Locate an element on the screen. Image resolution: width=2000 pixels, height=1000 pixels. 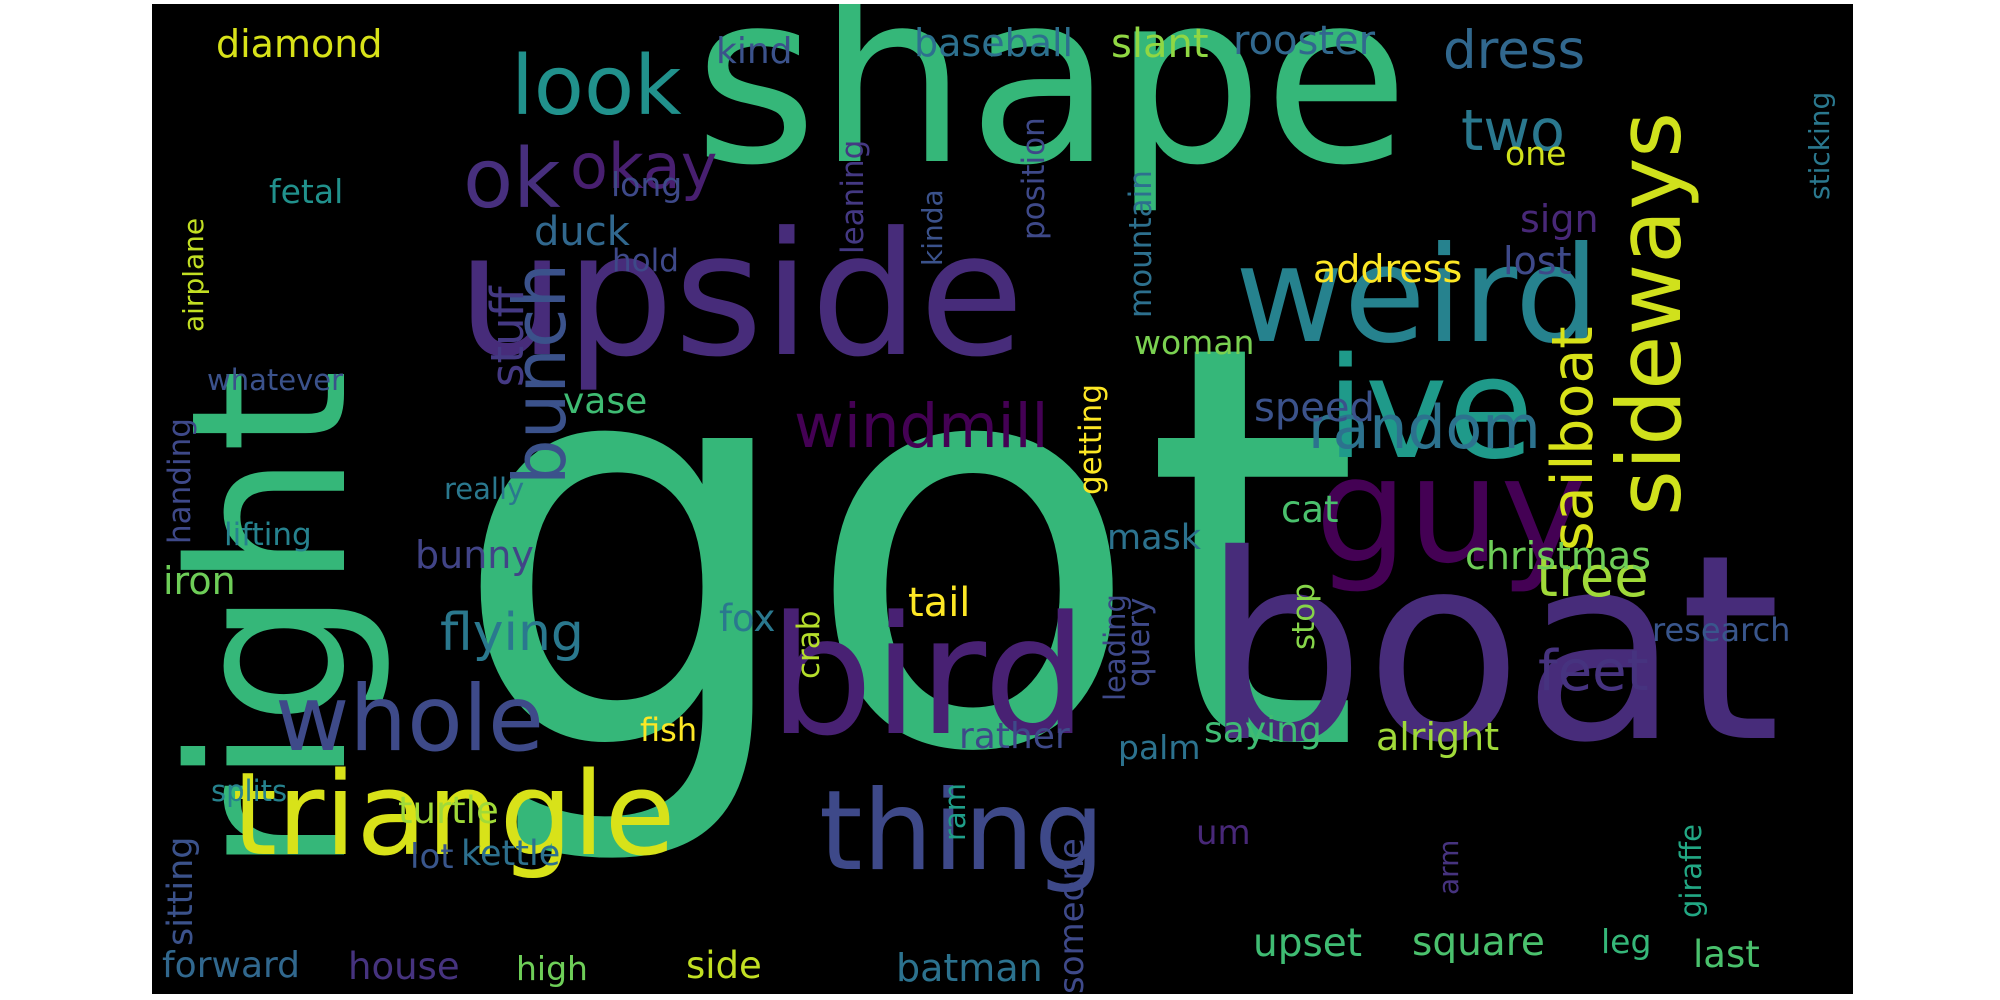
word-rather: rather is located at coordinates (1014, 736).